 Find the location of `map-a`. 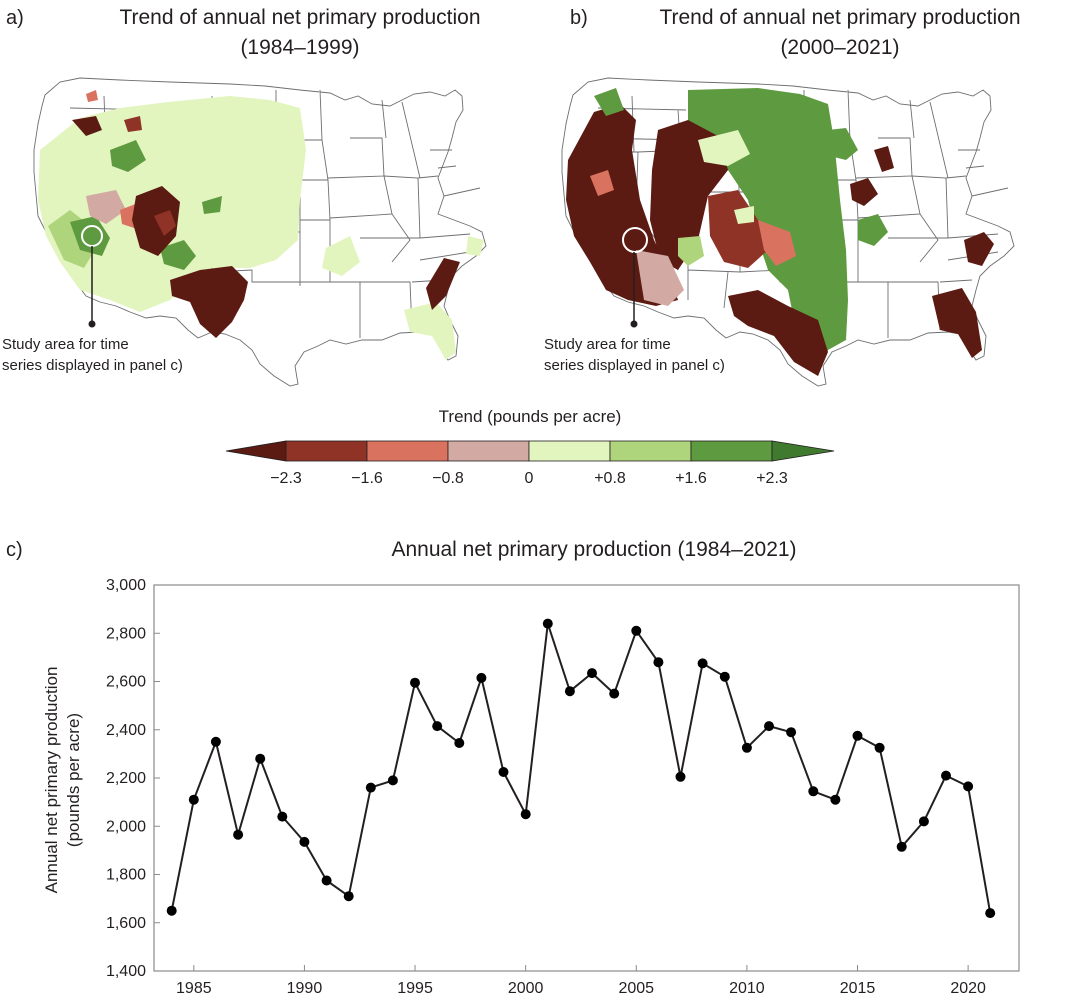

map-a is located at coordinates (260, 232).